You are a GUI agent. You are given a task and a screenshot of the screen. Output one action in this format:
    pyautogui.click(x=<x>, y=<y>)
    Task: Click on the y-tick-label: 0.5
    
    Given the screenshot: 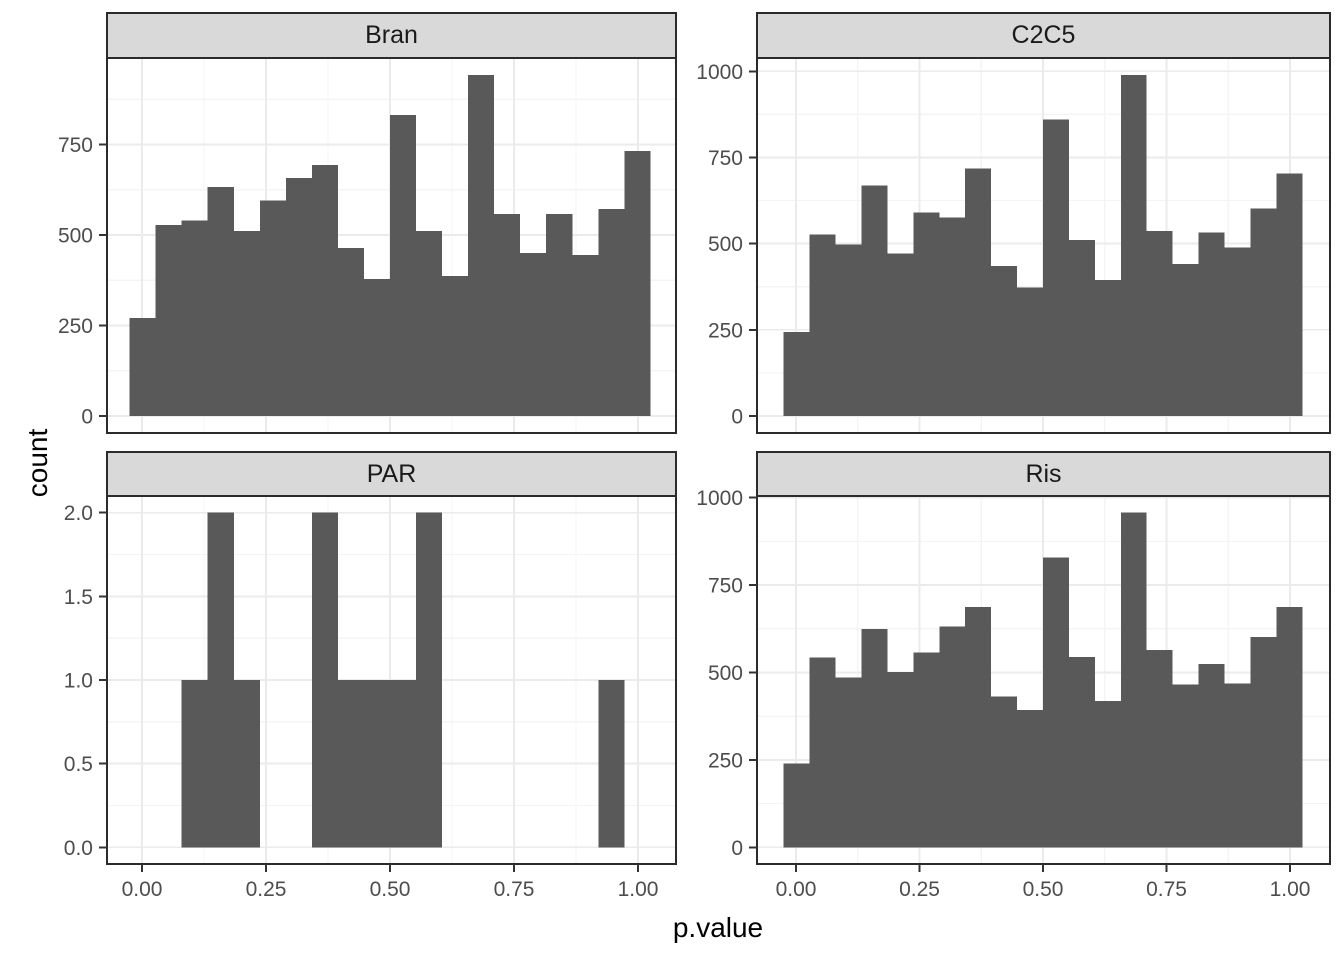 What is the action you would take?
    pyautogui.click(x=78, y=764)
    